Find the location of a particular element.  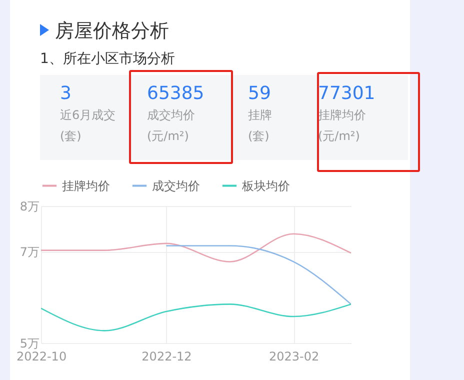

legend-label: 挂牌均价 is located at coordinates (86, 185).